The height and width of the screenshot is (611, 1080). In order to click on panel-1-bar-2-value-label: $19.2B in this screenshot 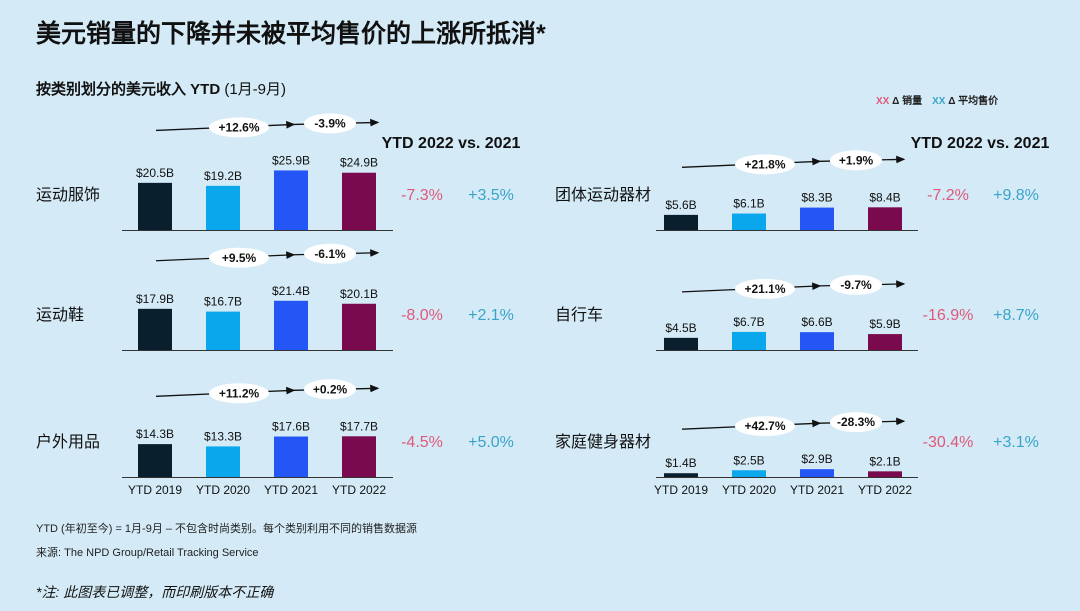, I will do `click(223, 176)`.